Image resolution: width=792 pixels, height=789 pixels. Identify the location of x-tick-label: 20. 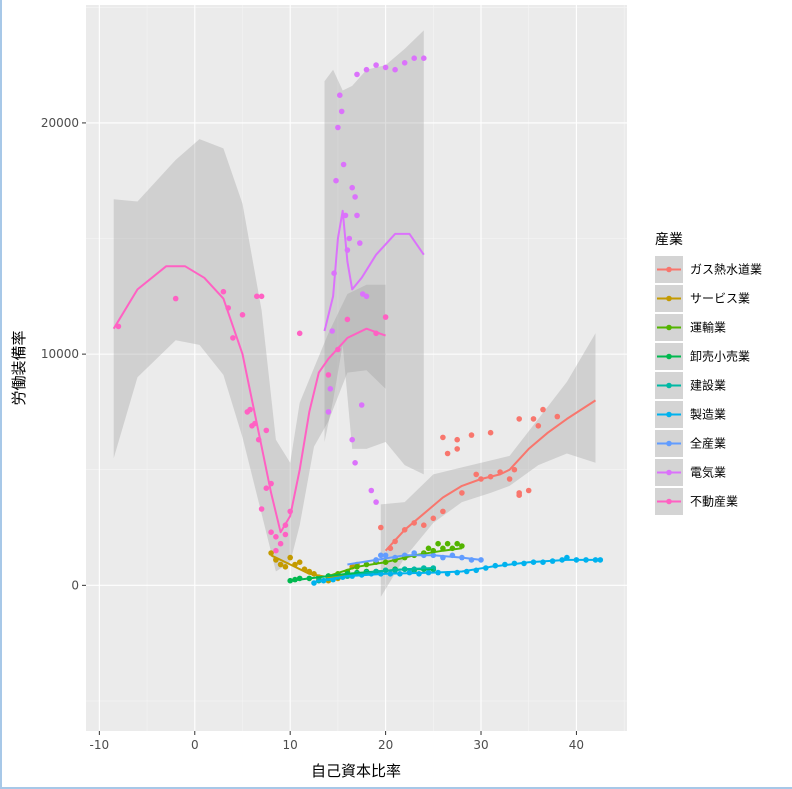
(385, 745).